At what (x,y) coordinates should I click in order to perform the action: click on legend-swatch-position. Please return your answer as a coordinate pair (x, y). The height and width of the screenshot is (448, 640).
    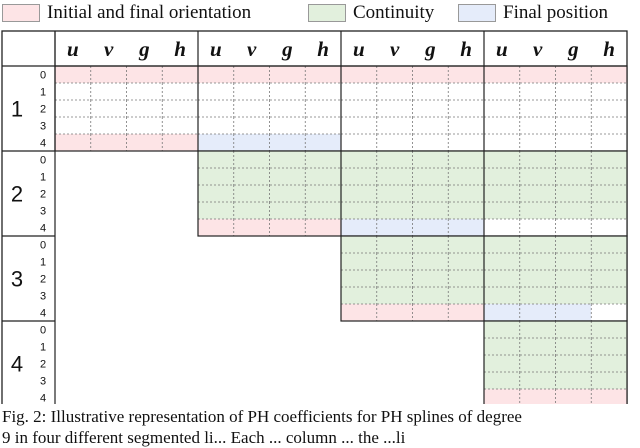
    Looking at the image, I should click on (477, 13).